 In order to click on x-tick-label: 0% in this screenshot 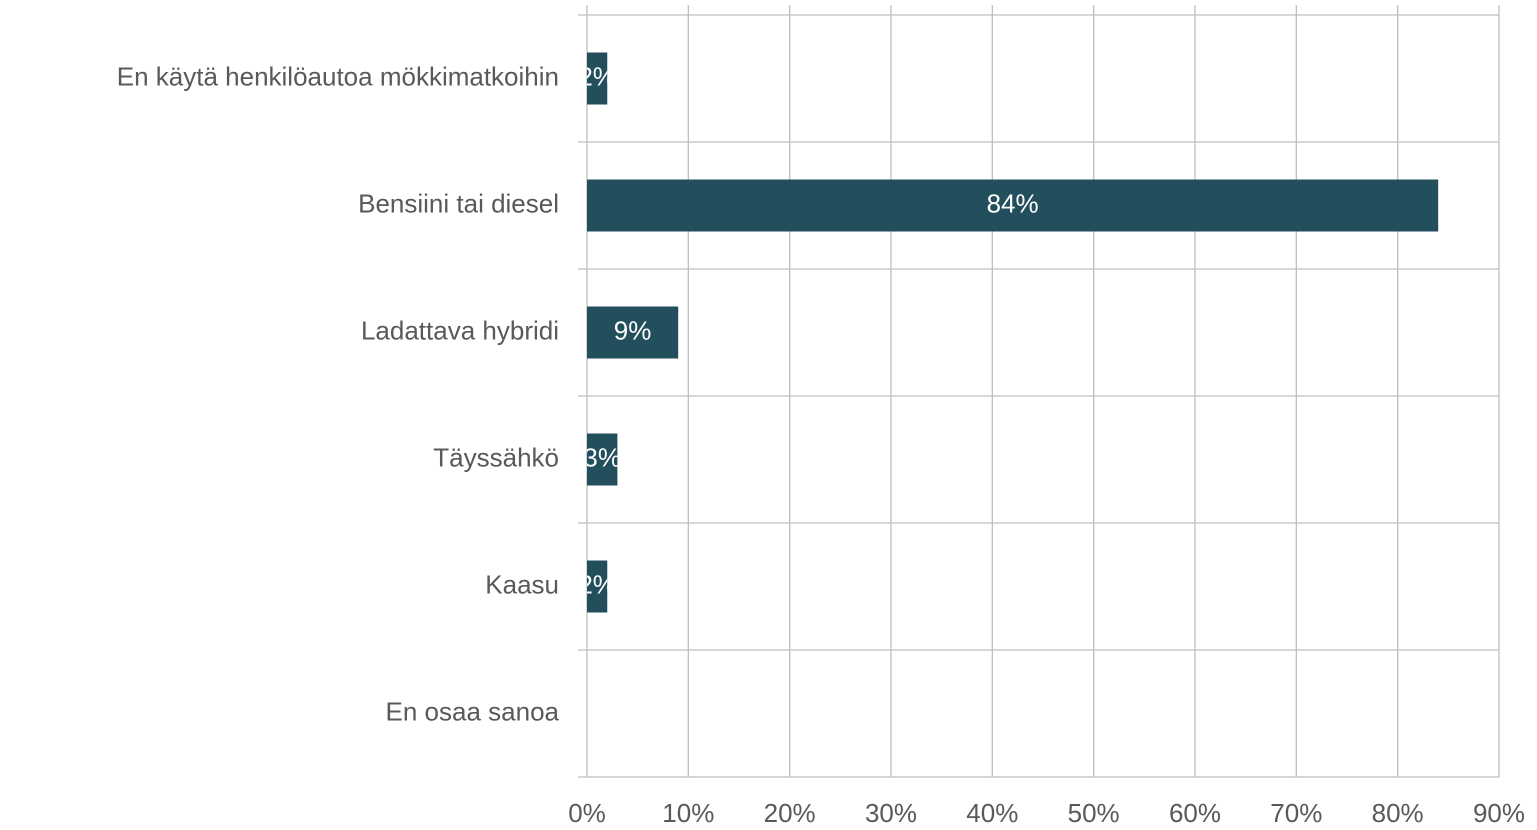, I will do `click(587, 813)`.